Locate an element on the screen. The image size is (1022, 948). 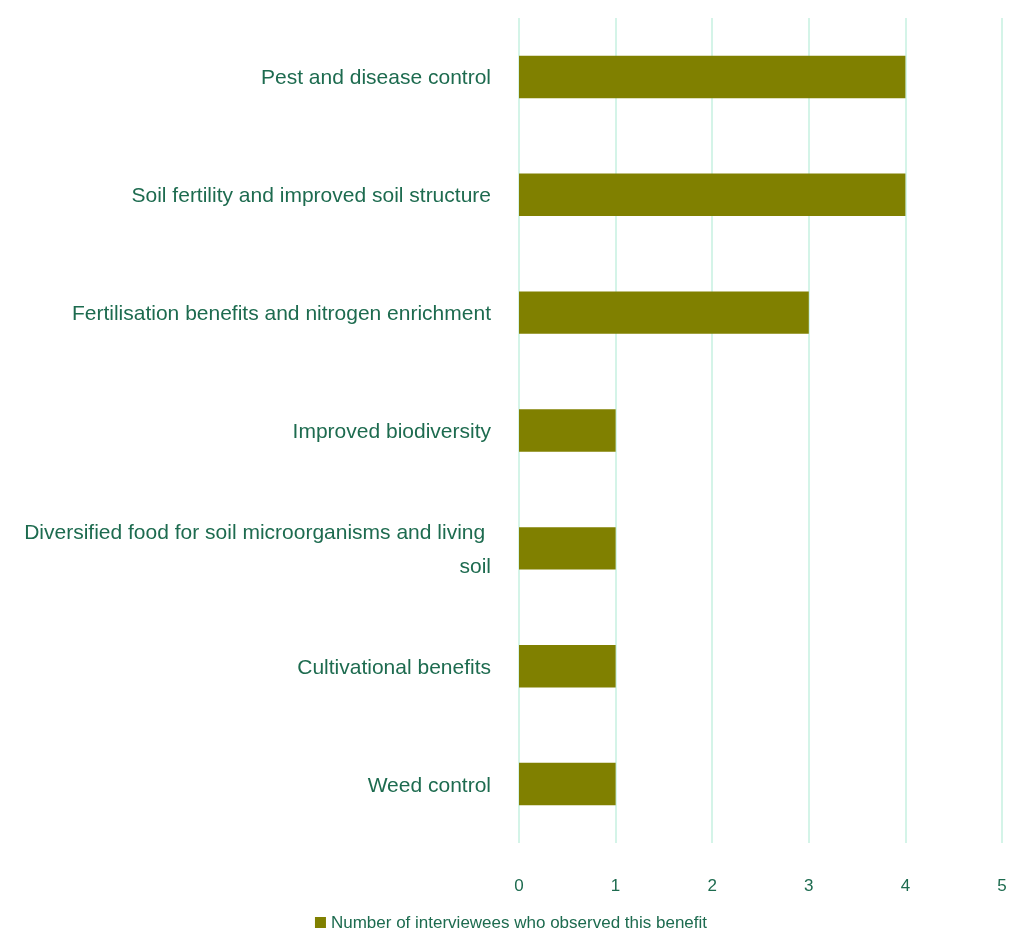
y-tick-label: Pest and disease control is located at coordinates (376, 77).